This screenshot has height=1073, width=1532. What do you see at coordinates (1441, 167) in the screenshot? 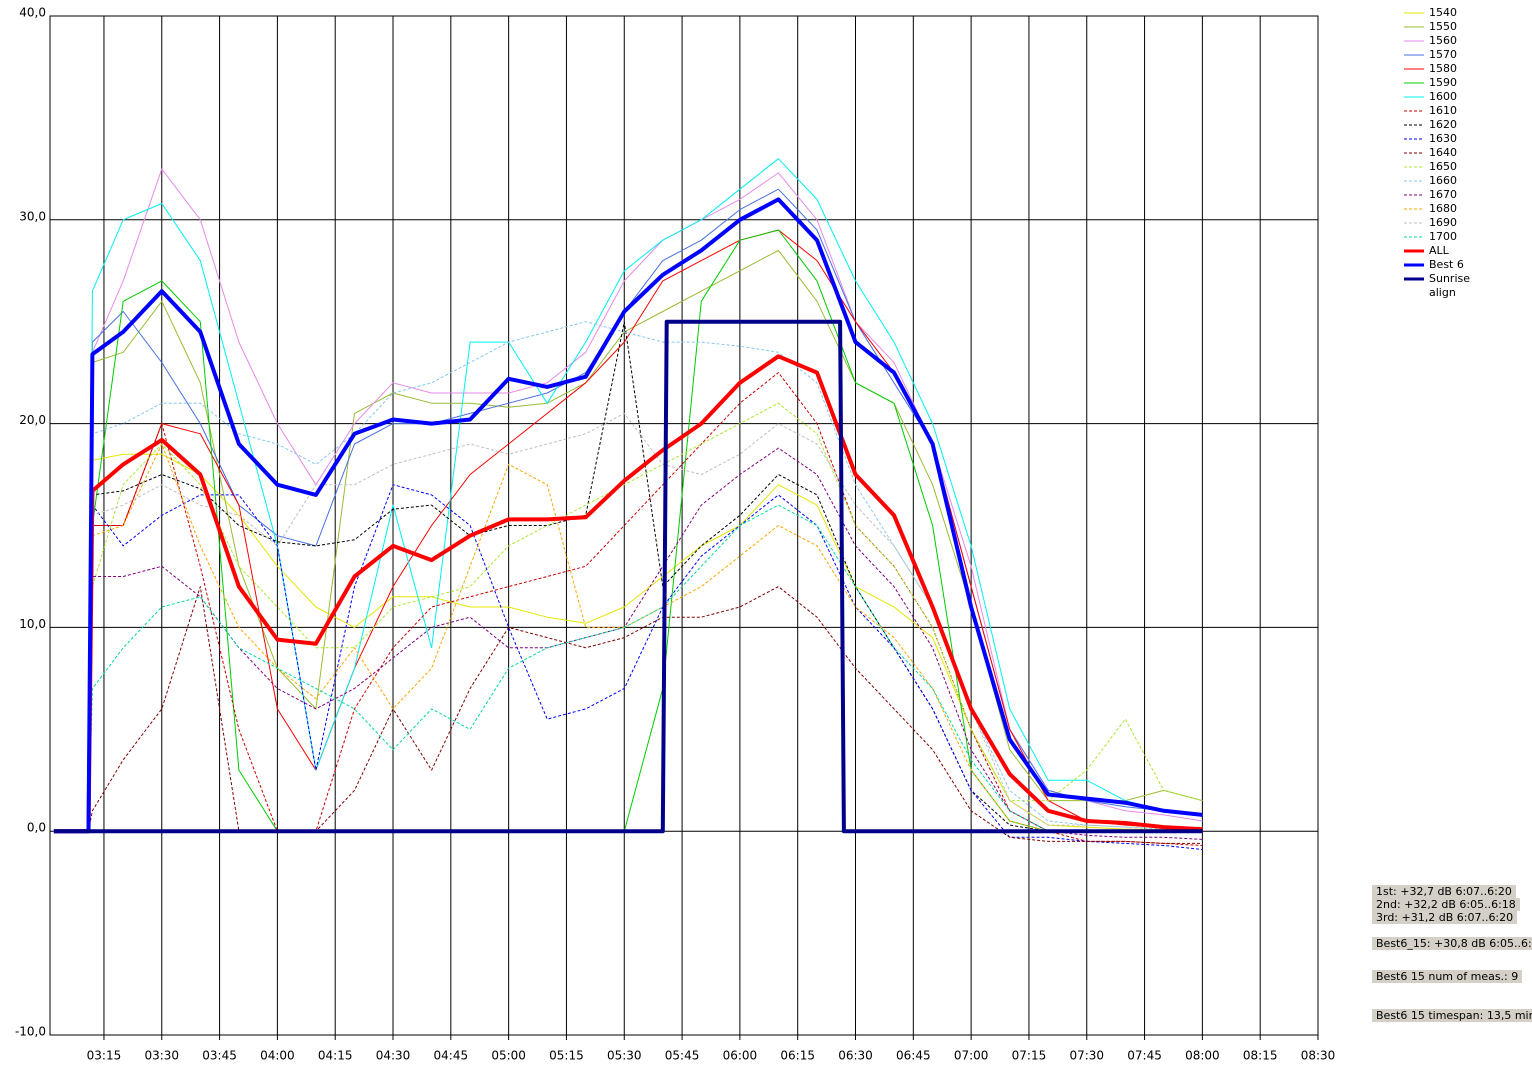
I see `legend-item: 1650` at bounding box center [1441, 167].